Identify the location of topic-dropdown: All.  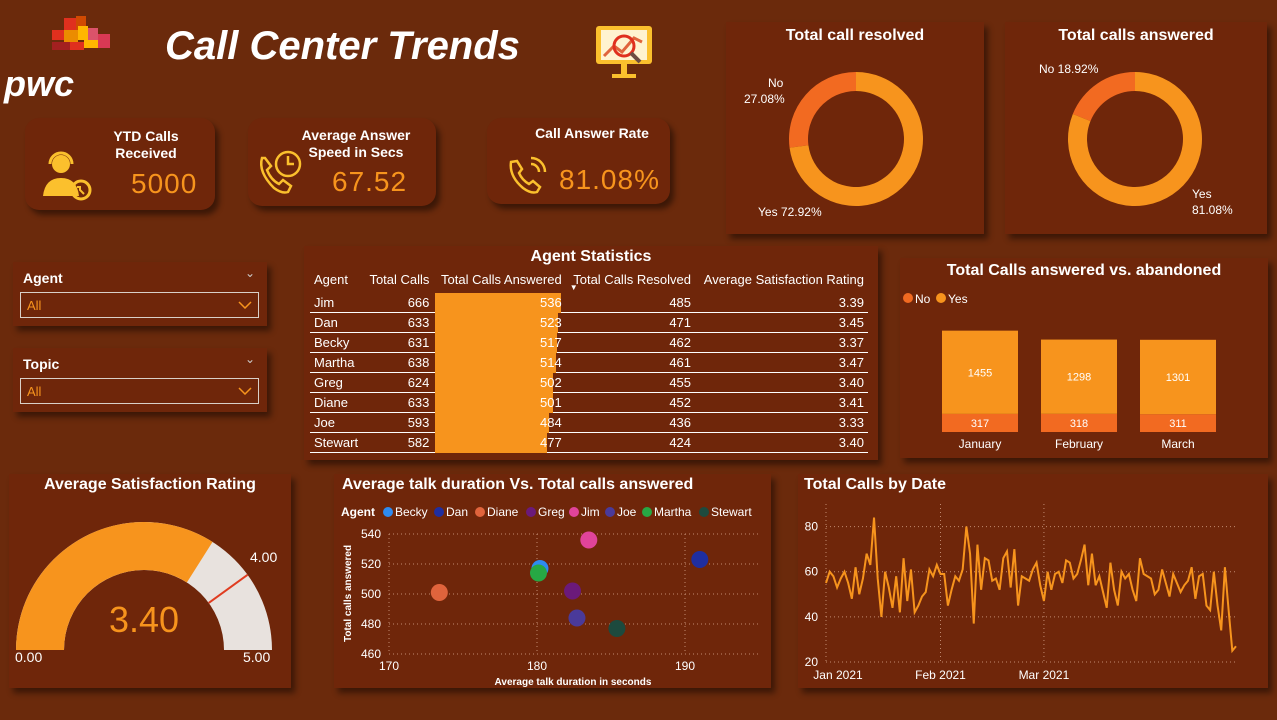
(139, 391).